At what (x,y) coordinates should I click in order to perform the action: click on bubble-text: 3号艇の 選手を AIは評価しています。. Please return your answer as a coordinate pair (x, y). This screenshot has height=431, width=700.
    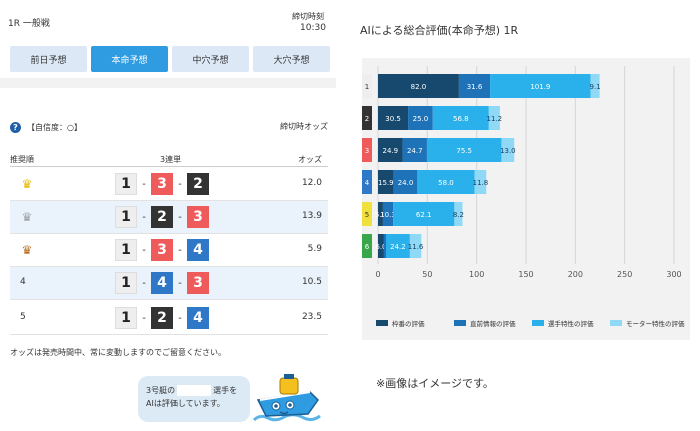
    Looking at the image, I should click on (191, 397).